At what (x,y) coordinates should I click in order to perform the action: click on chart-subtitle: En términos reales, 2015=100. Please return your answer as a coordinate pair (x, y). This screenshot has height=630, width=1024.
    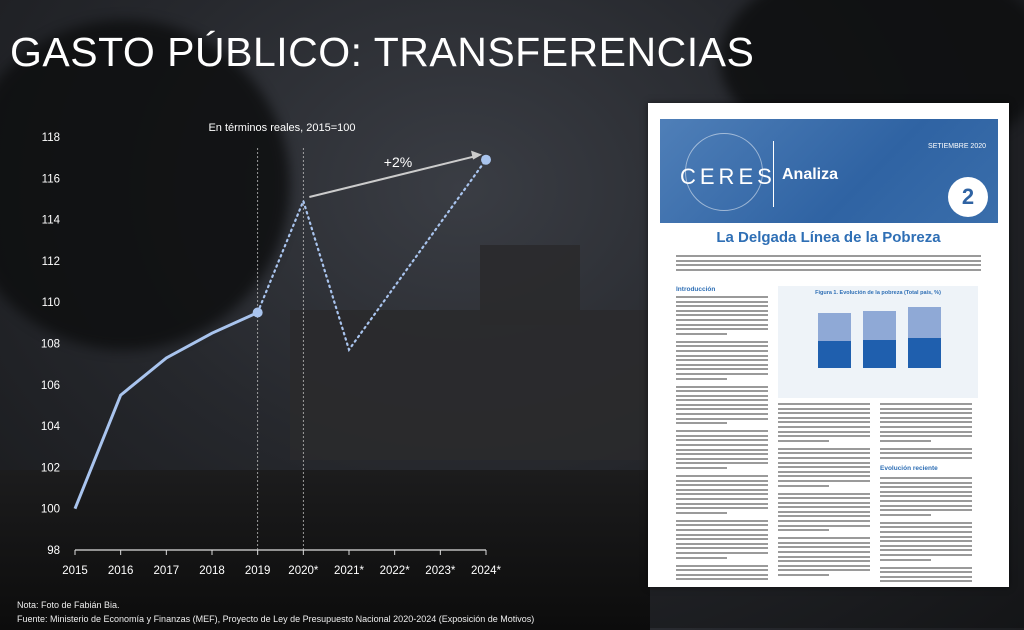
    Looking at the image, I should click on (281, 128).